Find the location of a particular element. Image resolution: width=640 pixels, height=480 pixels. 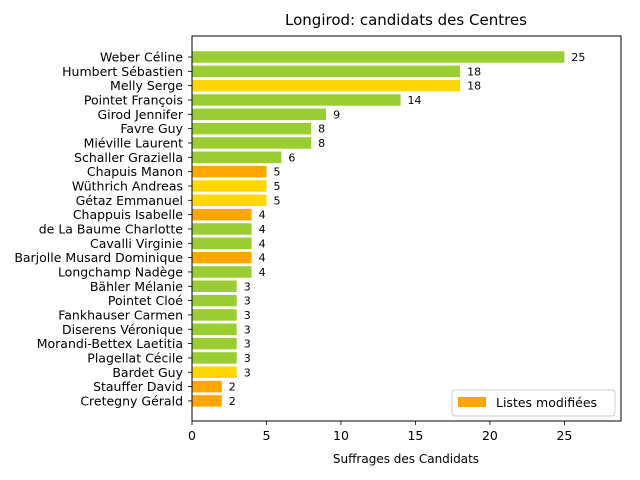

bar-value-label: 25 is located at coordinates (578, 57).